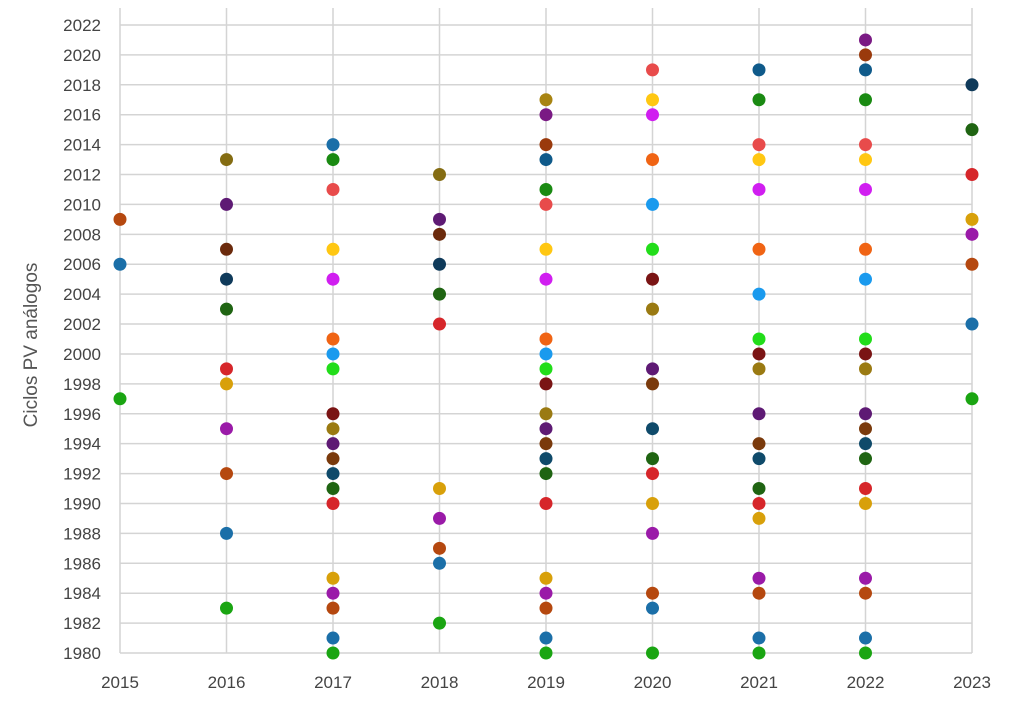 Image resolution: width=1014 pixels, height=709 pixels. Describe the element at coordinates (82, 204) in the screenshot. I see `y-tick-label: 2010` at that location.